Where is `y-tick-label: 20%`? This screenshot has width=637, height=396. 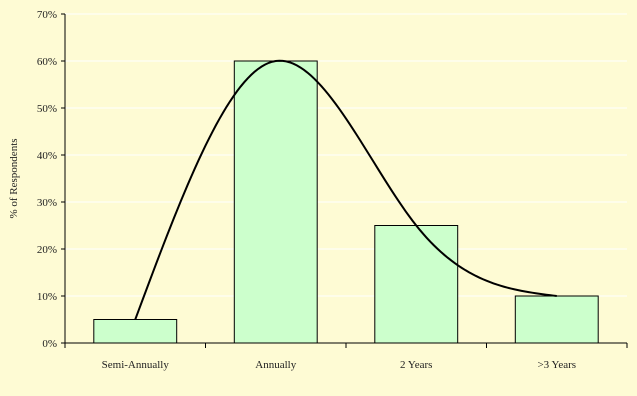
y-tick-label: 20% is located at coordinates (47, 250).